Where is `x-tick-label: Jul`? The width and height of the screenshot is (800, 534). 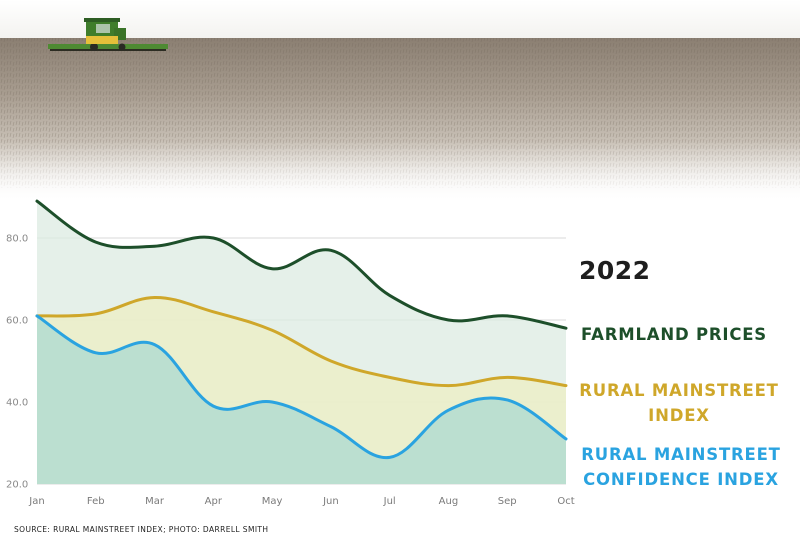
x-tick-label: Jul is located at coordinates (389, 501).